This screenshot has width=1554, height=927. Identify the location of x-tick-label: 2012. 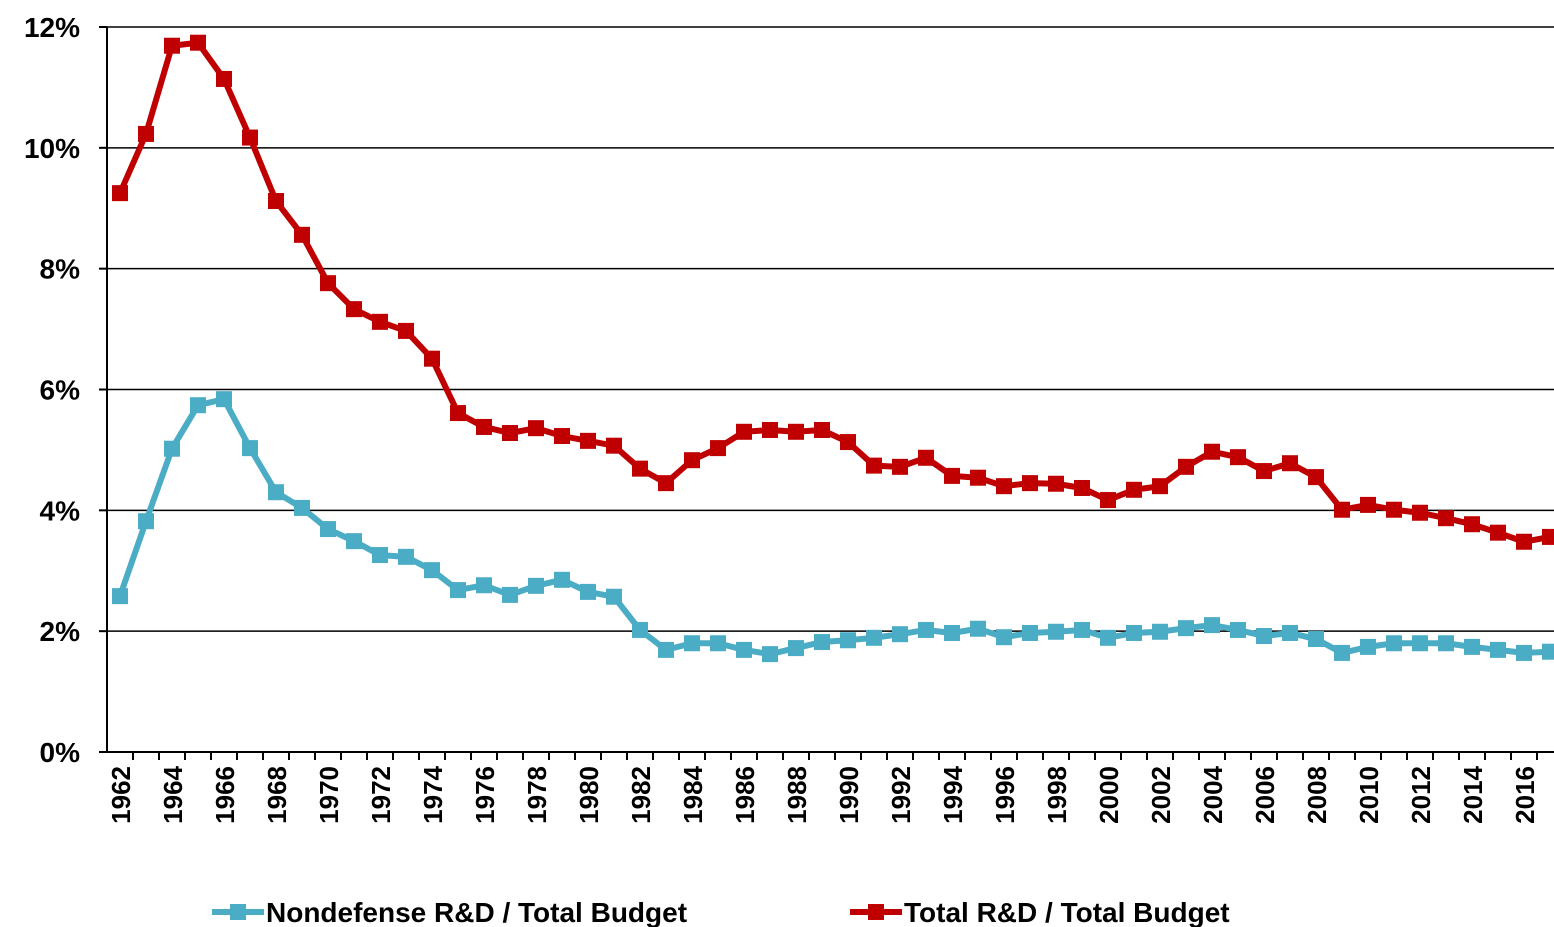
(1421, 795).